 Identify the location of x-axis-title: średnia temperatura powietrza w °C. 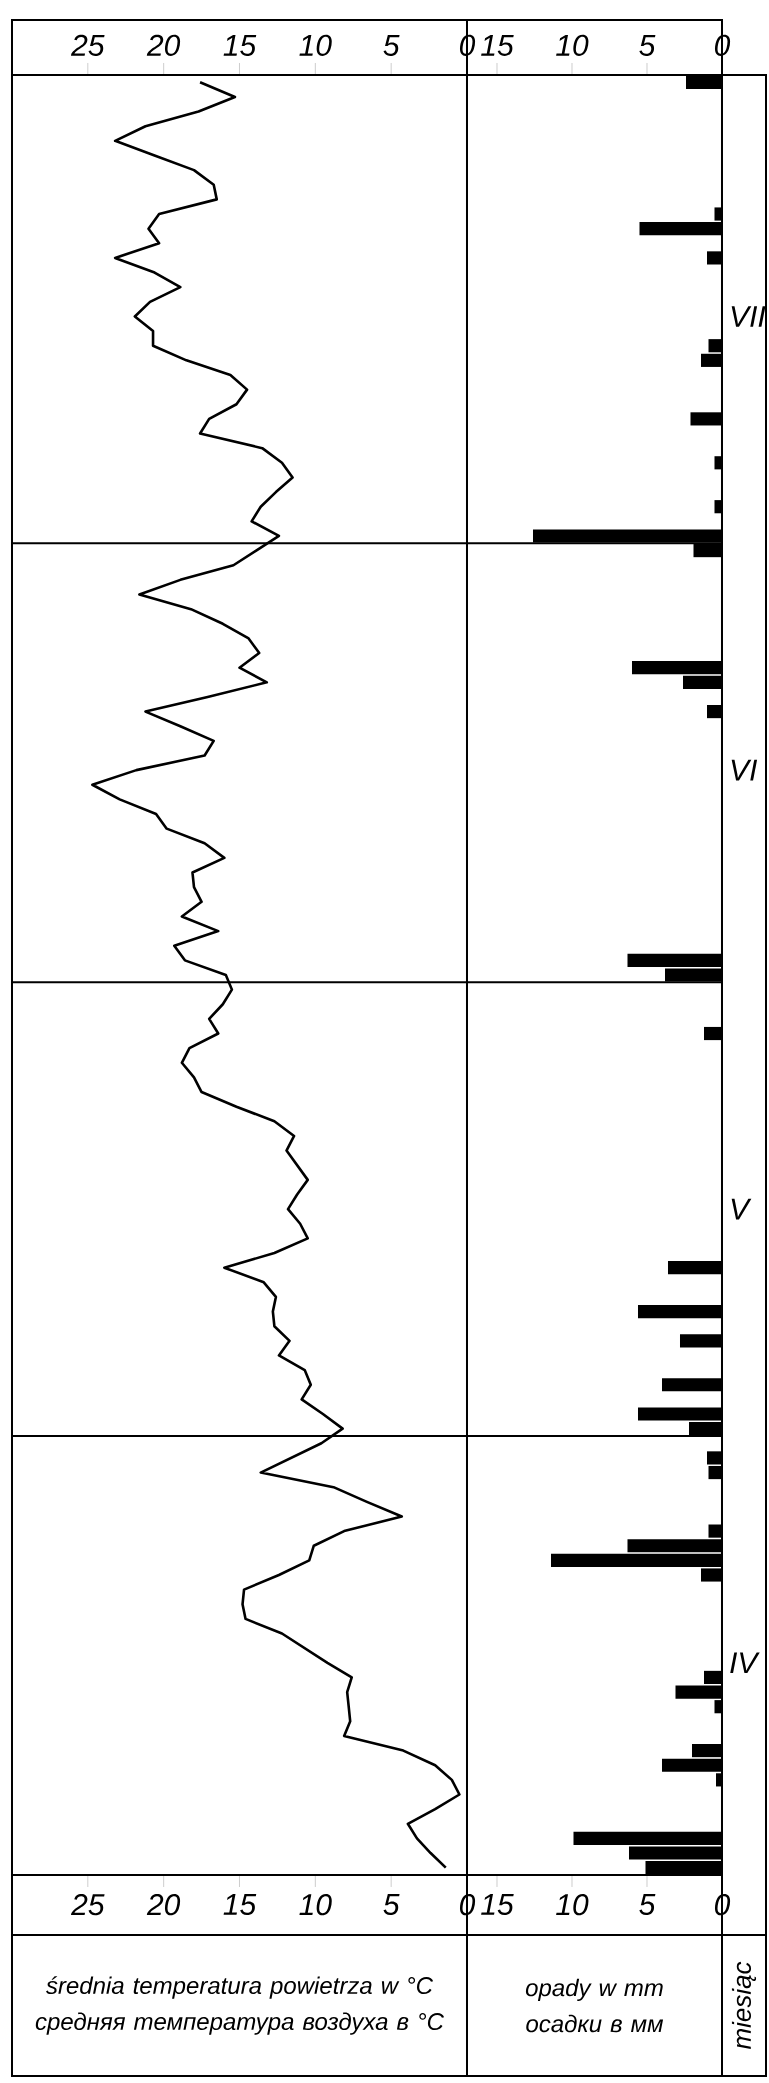
(240, 1987).